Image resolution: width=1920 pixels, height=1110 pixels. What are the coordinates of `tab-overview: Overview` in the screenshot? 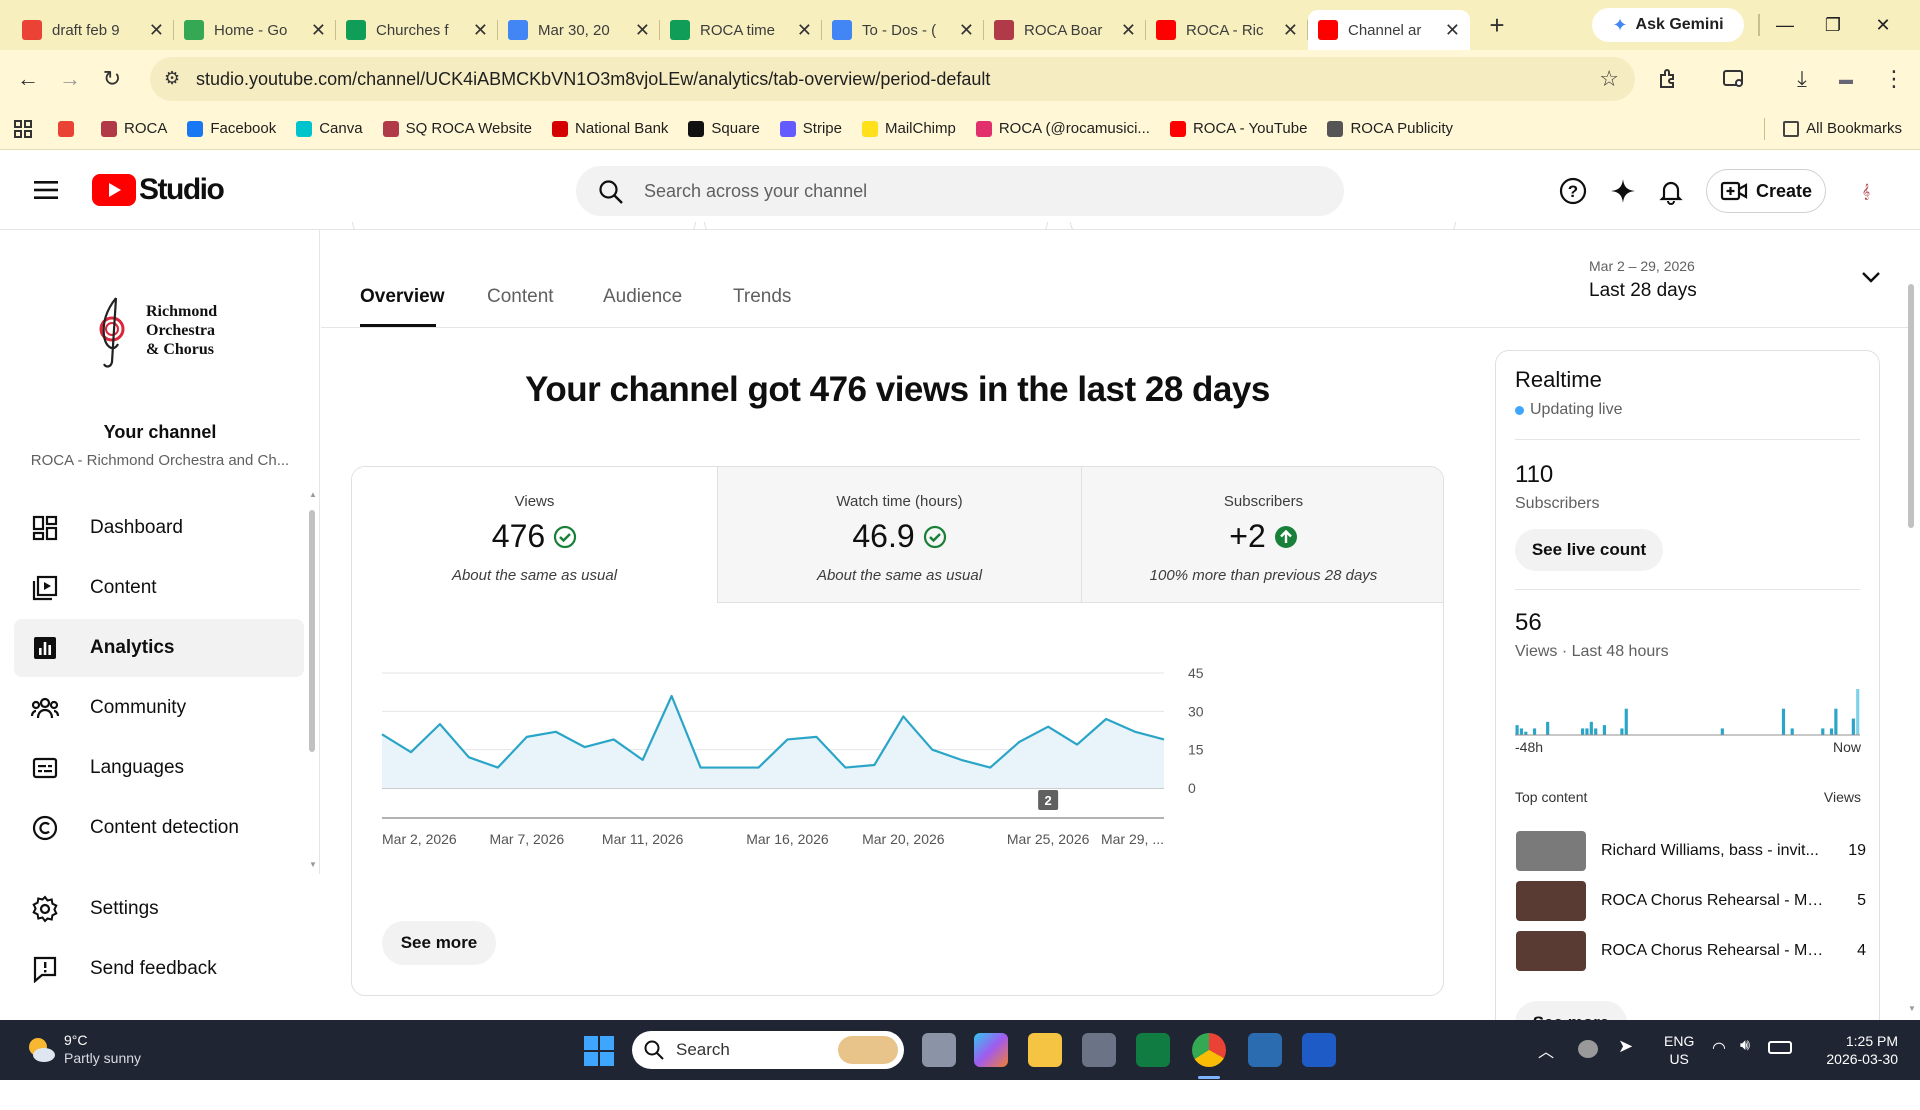 It's located at (402, 296).